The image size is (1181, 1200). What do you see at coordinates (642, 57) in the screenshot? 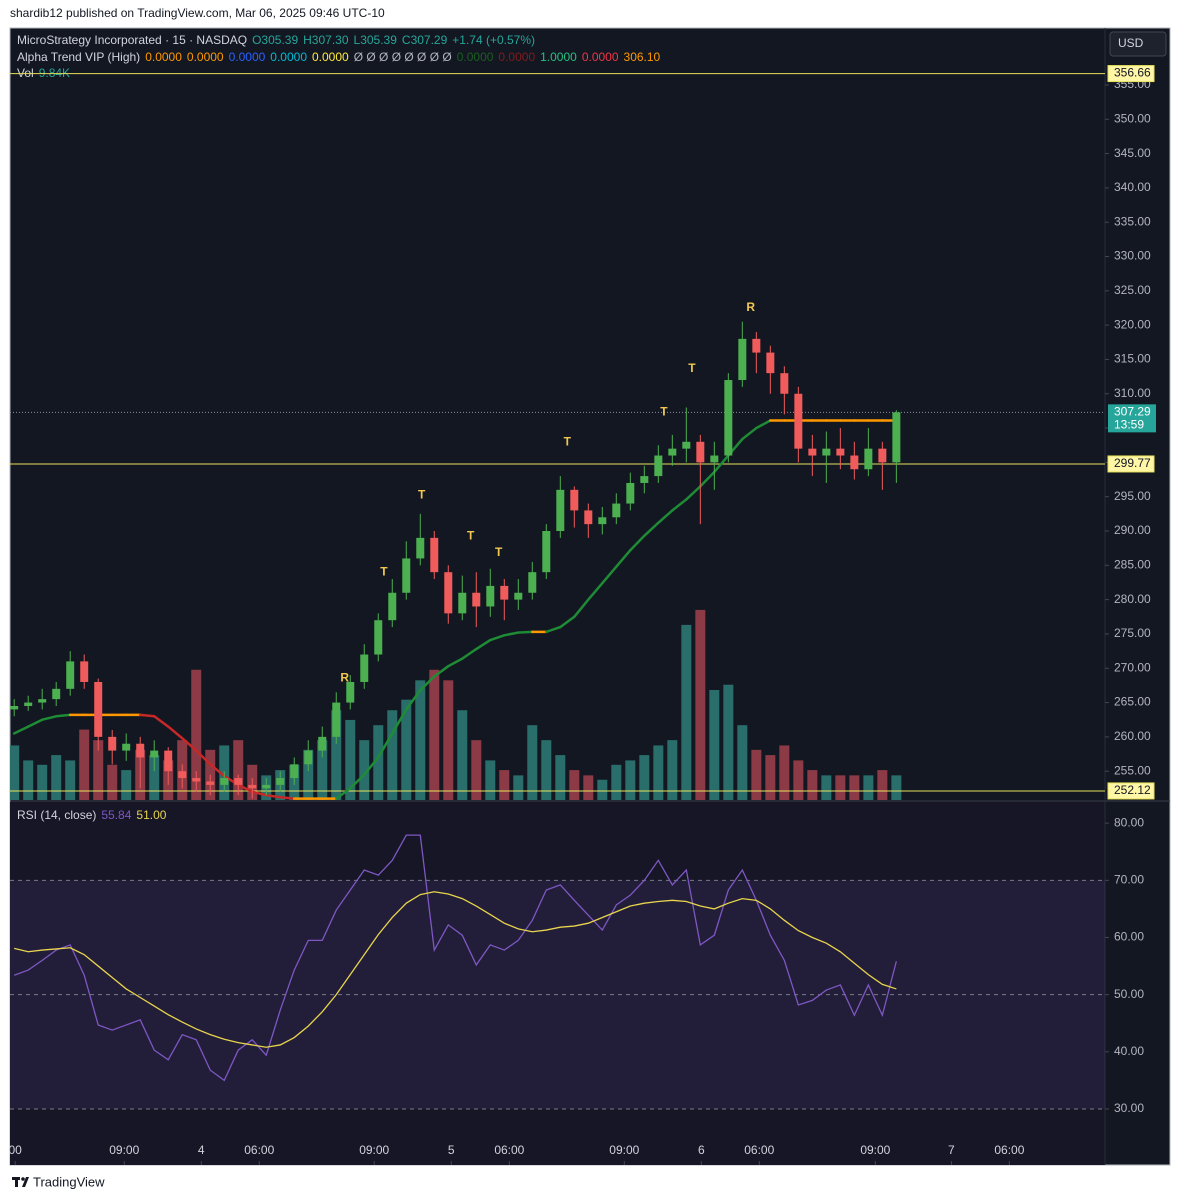
I see `indicator-value: 306.10` at bounding box center [642, 57].